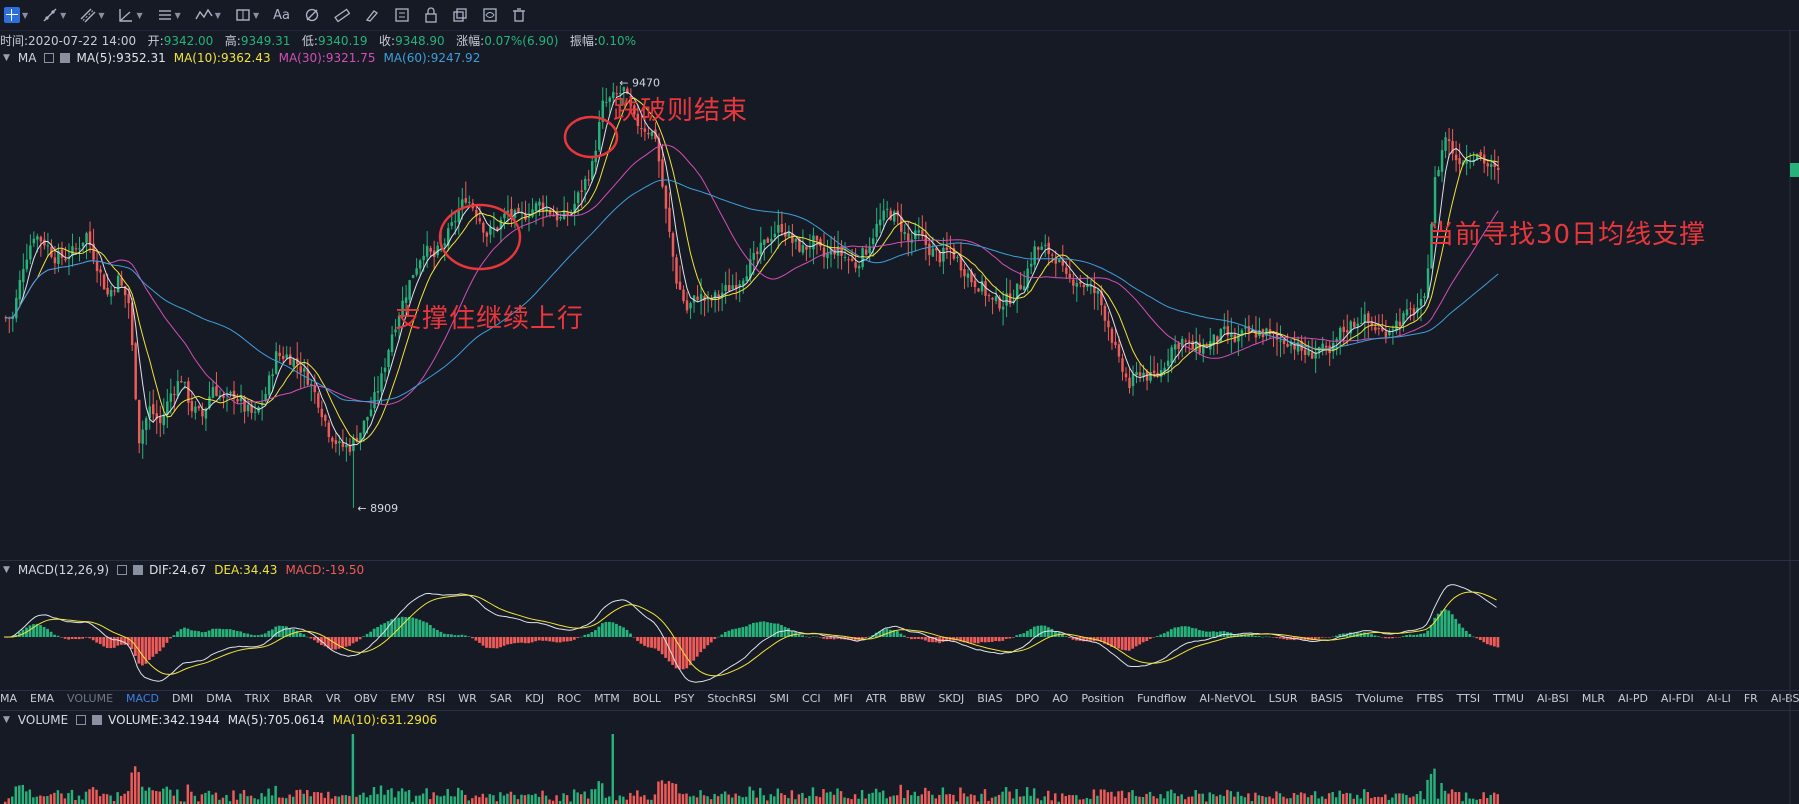 The height and width of the screenshot is (804, 1799). I want to click on indicator-tab: EMA, so click(42, 698).